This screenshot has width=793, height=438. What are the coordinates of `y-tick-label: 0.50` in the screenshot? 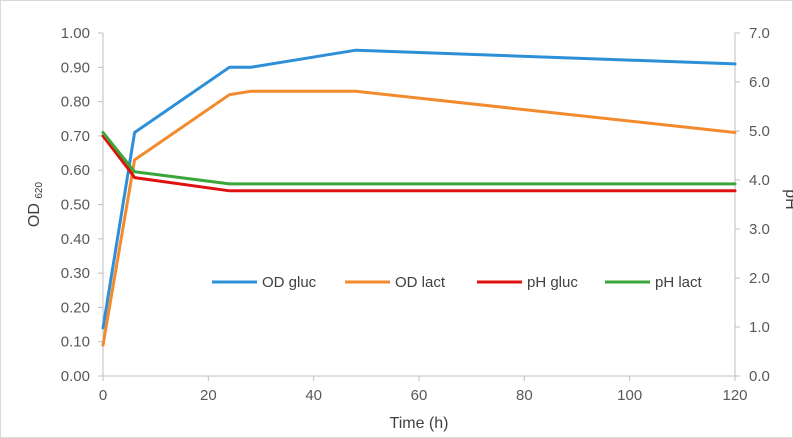 It's located at (75, 205).